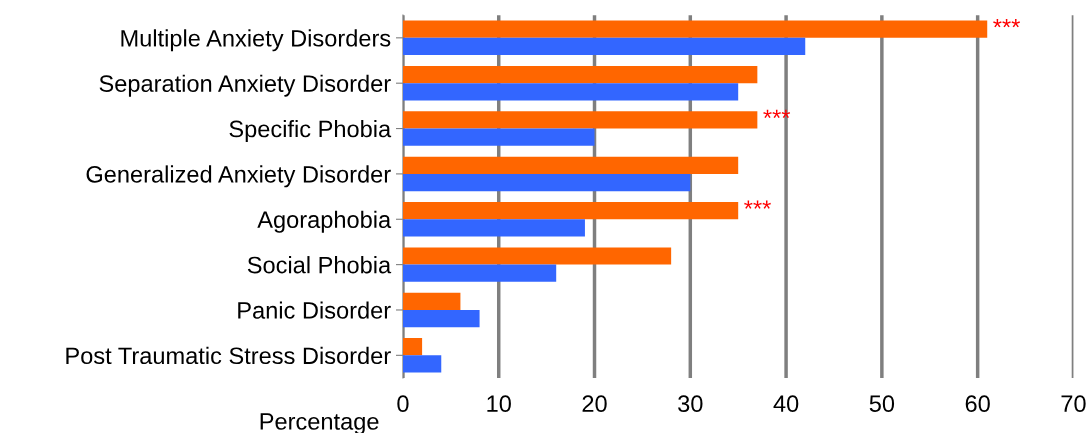 Image resolution: width=1092 pixels, height=433 pixels. I want to click on y-tick-label: Specific Phobia, so click(310, 130).